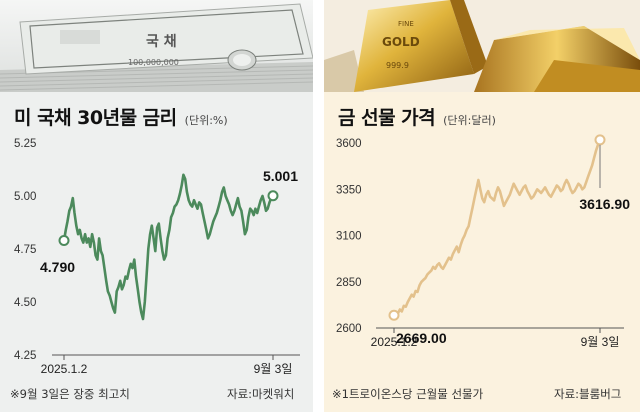  Describe the element at coordinates (482, 46) in the screenshot. I see `gold-bar-photo: FINE GOLD 999.9` at that location.